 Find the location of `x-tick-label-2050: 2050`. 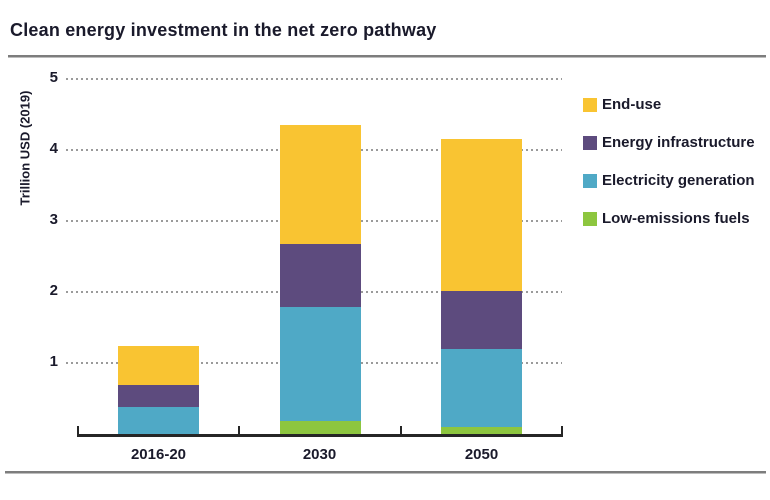

x-tick-label-2050: 2050 is located at coordinates (481, 454).